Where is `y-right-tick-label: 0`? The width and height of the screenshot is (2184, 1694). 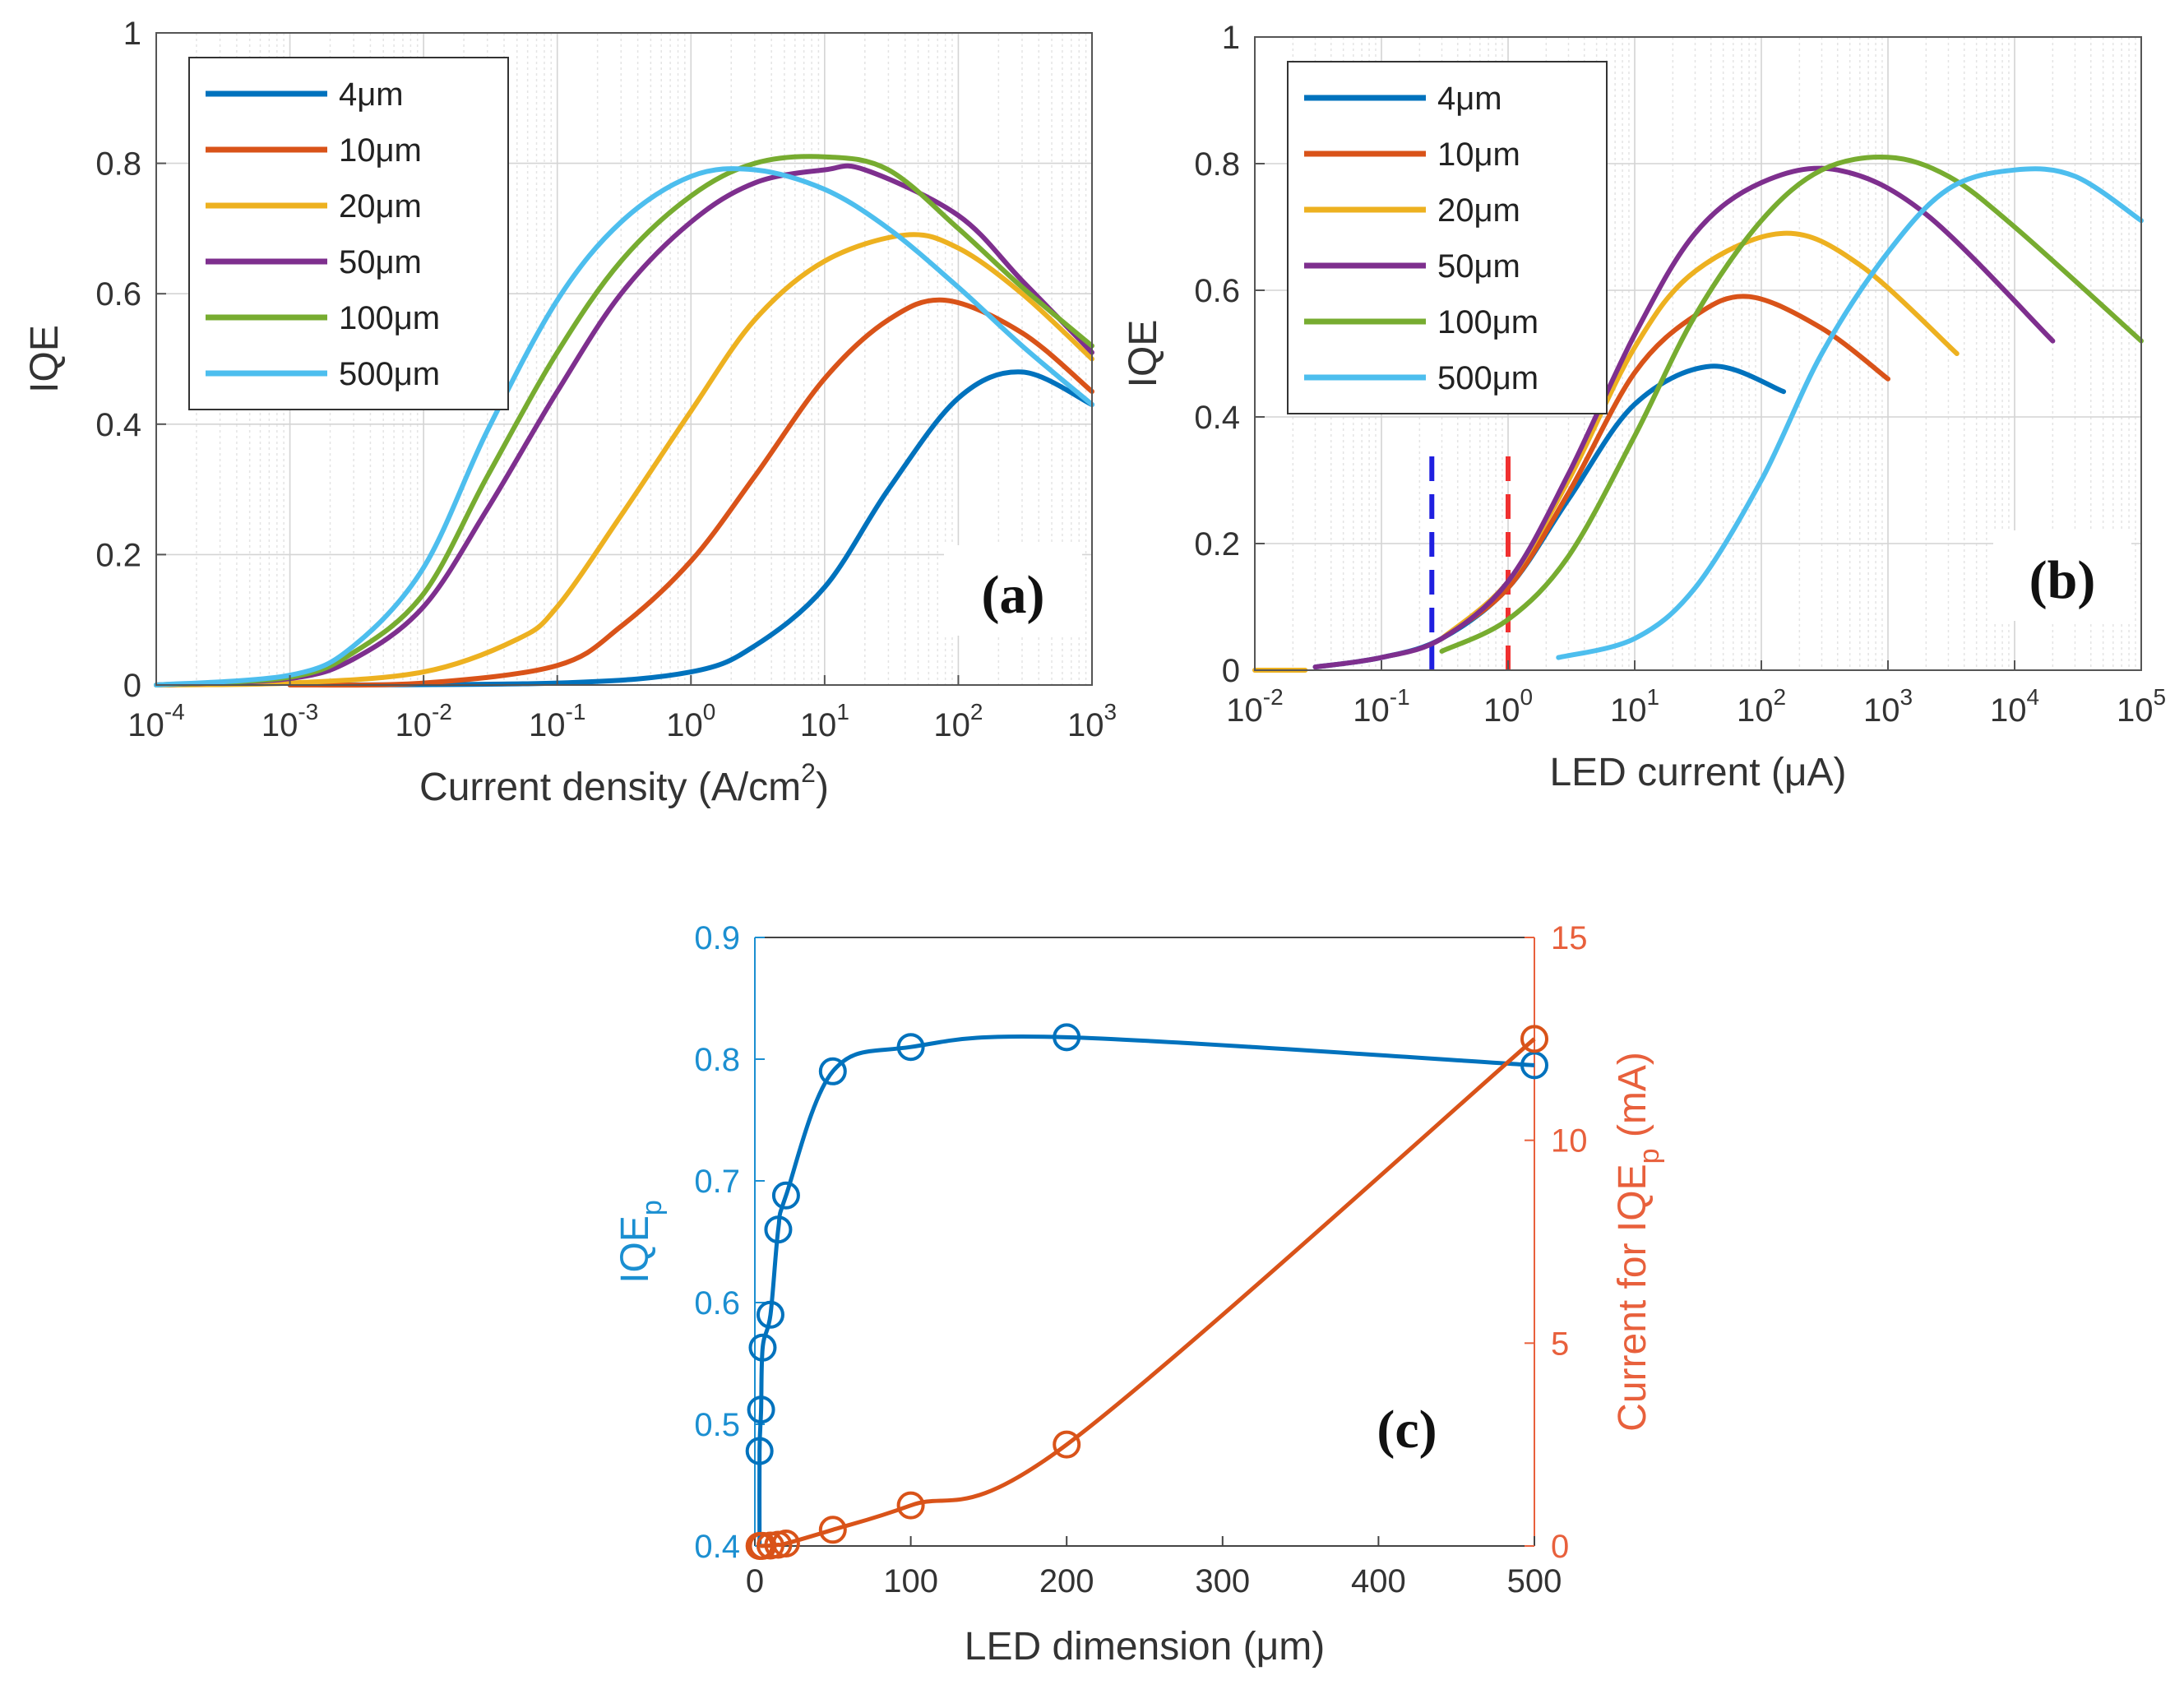 y-right-tick-label: 0 is located at coordinates (1560, 1547).